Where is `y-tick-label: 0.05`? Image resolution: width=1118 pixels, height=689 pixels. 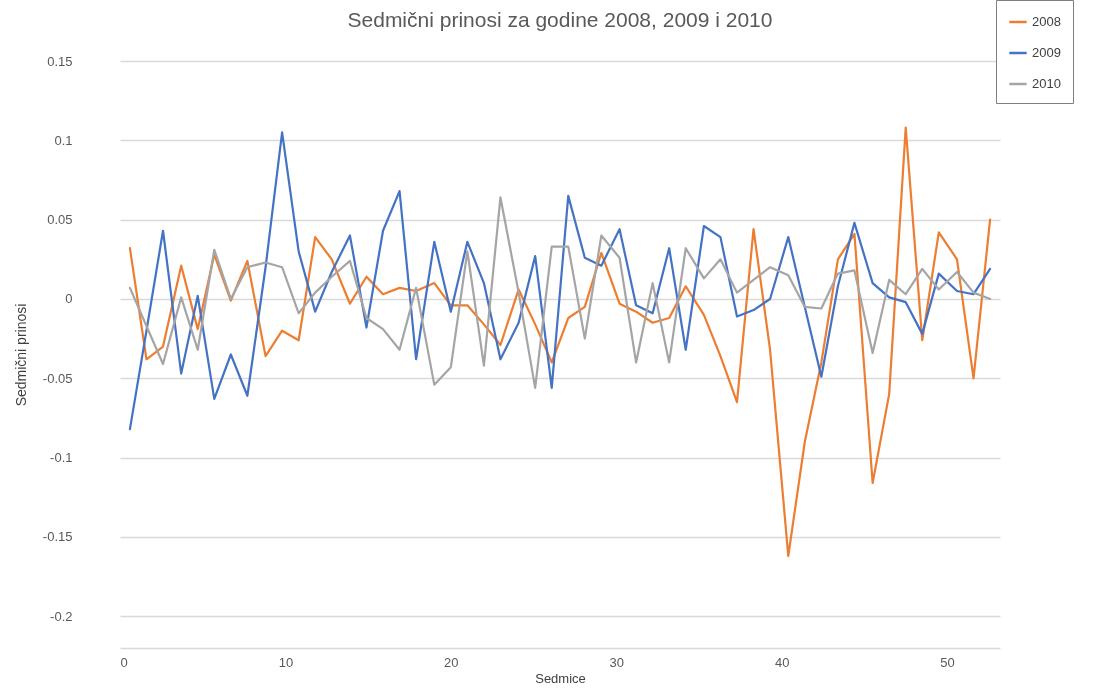
y-tick-label: 0.05 is located at coordinates (60, 220).